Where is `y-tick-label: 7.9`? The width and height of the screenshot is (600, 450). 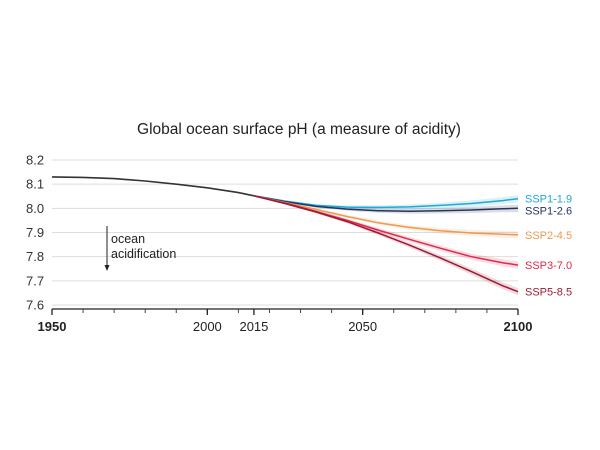
y-tick-label: 7.9 is located at coordinates (35, 232).